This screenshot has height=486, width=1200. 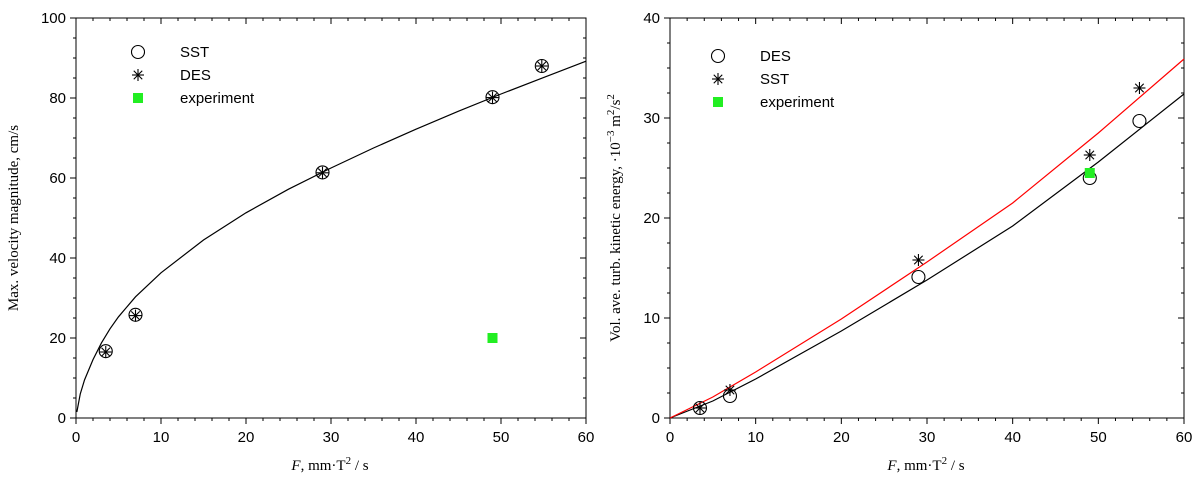 What do you see at coordinates (53, 18) in the screenshot?
I see `y-tick-label: 100` at bounding box center [53, 18].